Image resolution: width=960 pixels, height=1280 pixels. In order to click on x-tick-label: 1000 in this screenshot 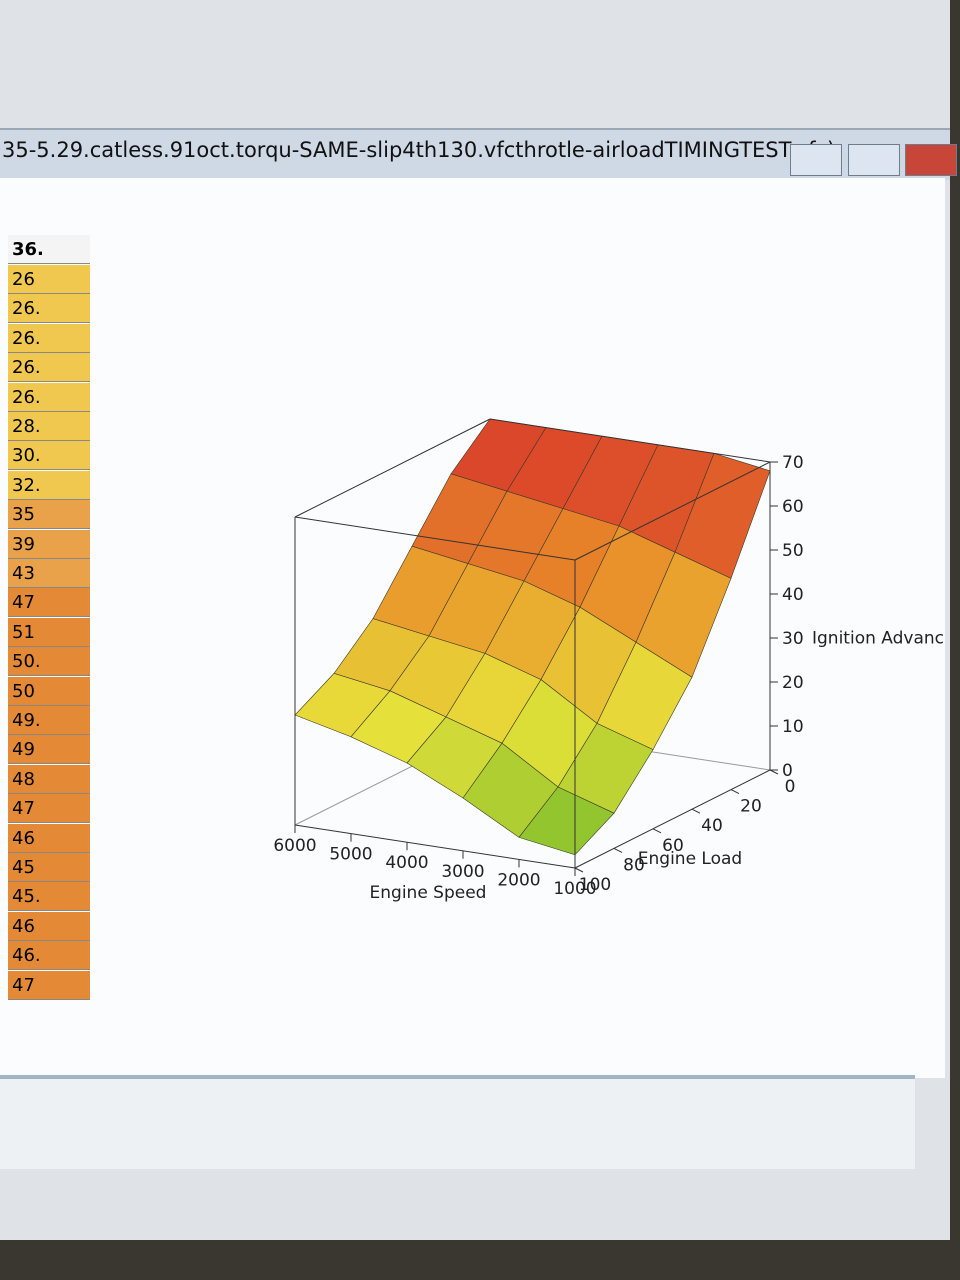, I will do `click(574, 889)`.